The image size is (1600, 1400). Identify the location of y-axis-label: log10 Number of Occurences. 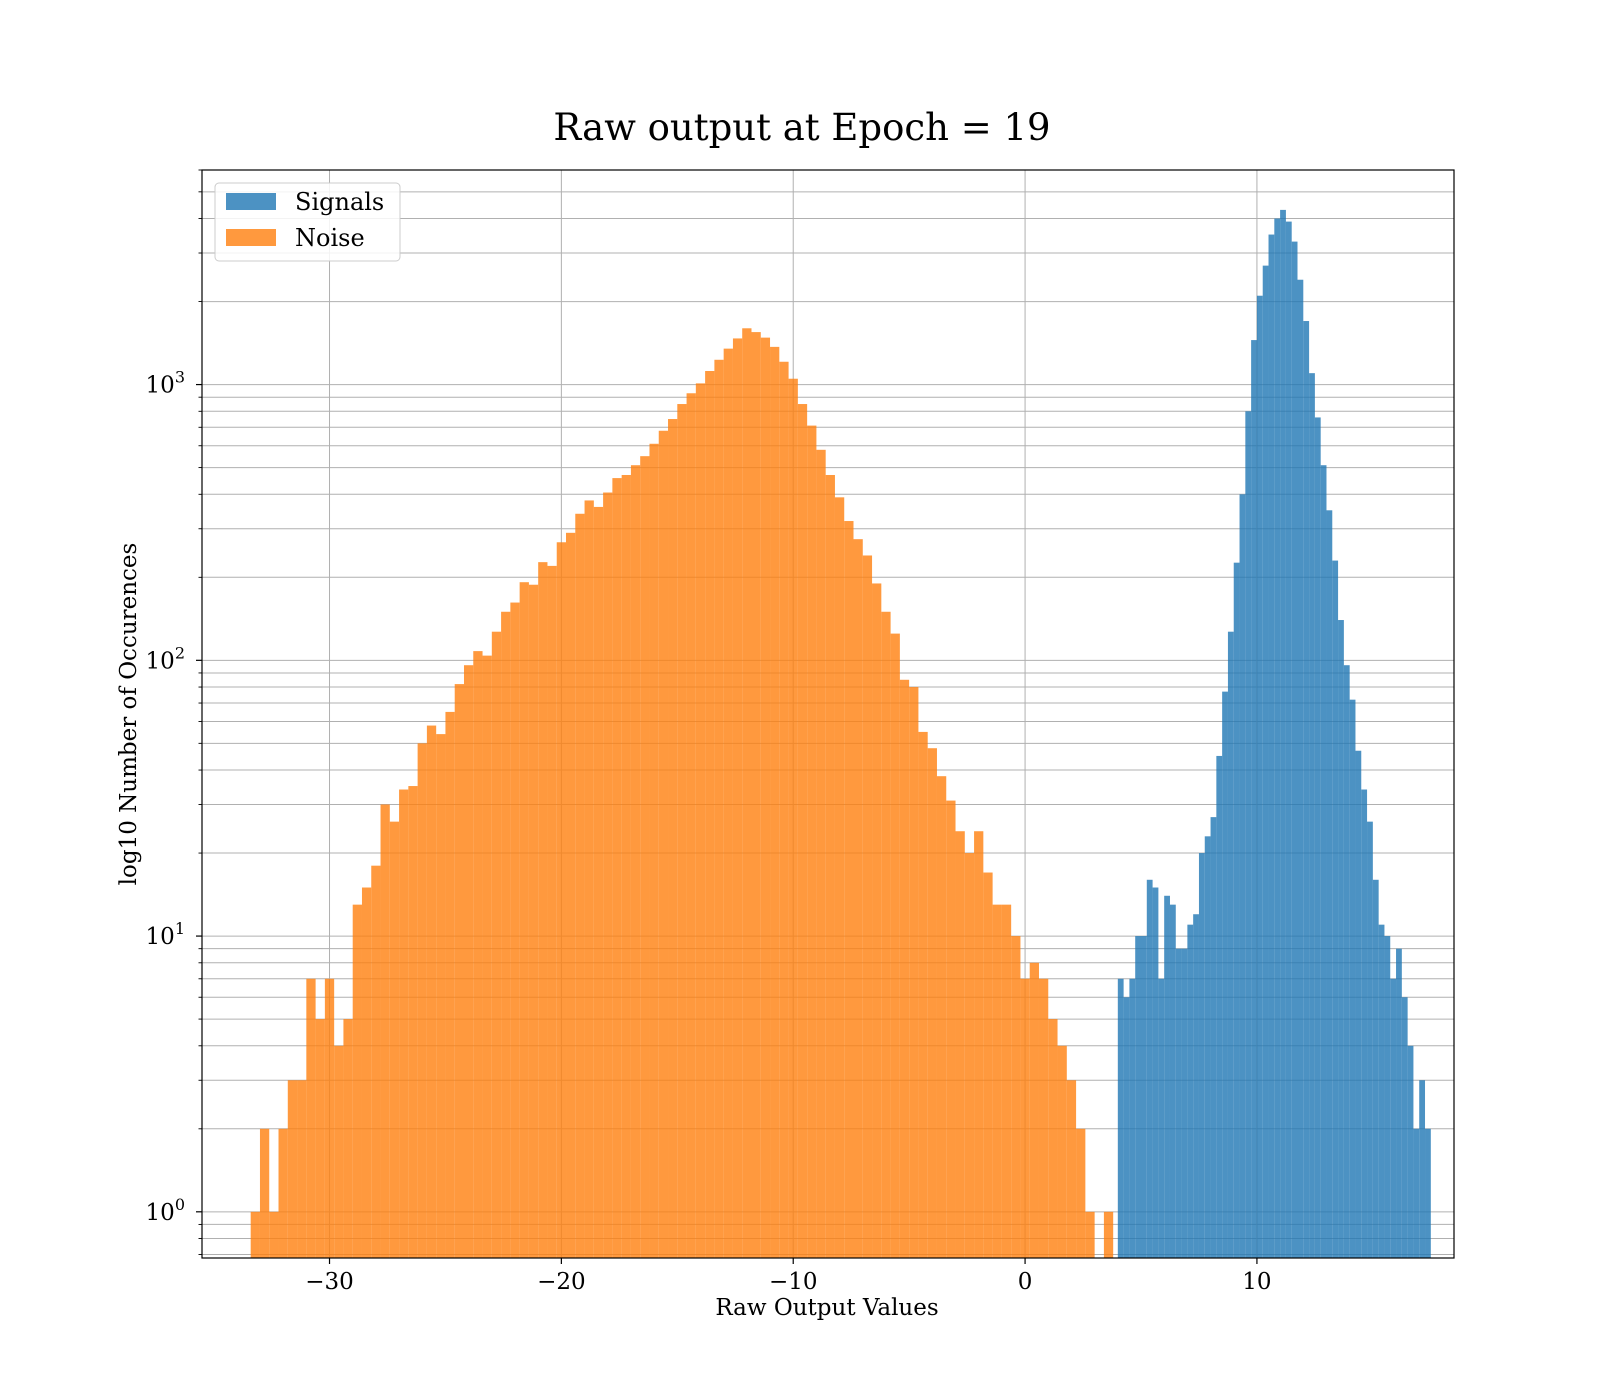
(129, 714).